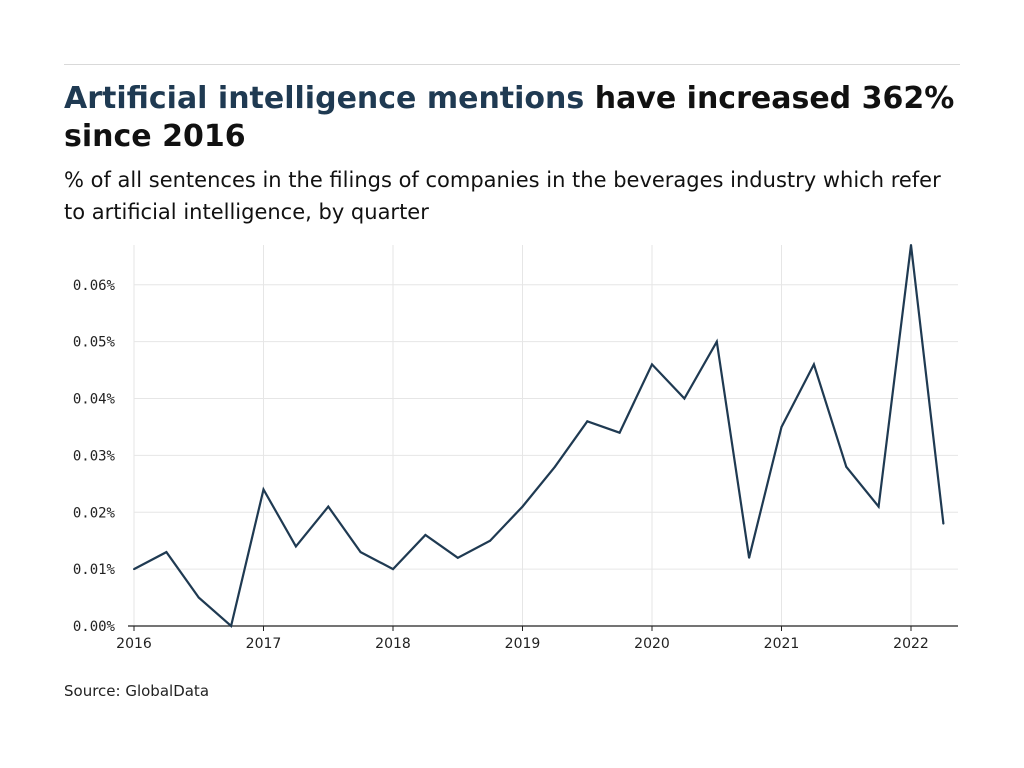 This screenshot has width=1024, height=768. Describe the element at coordinates (94, 343) in the screenshot. I see `y-tick-label: 0.05%` at that location.